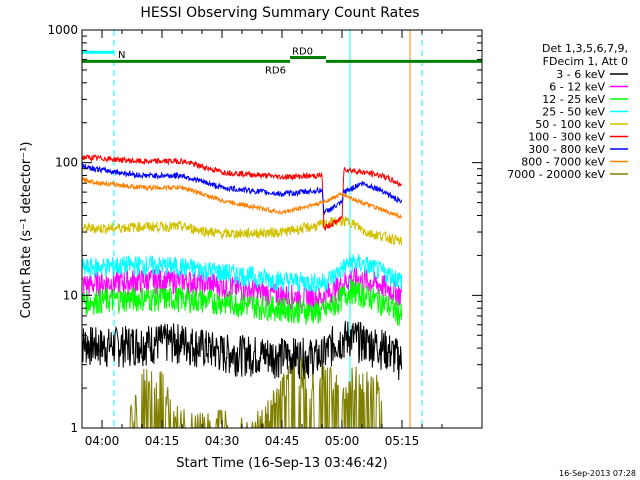 The width and height of the screenshot is (640, 480). Describe the element at coordinates (342, 441) in the screenshot. I see `x-tick-label: 05:00` at that location.